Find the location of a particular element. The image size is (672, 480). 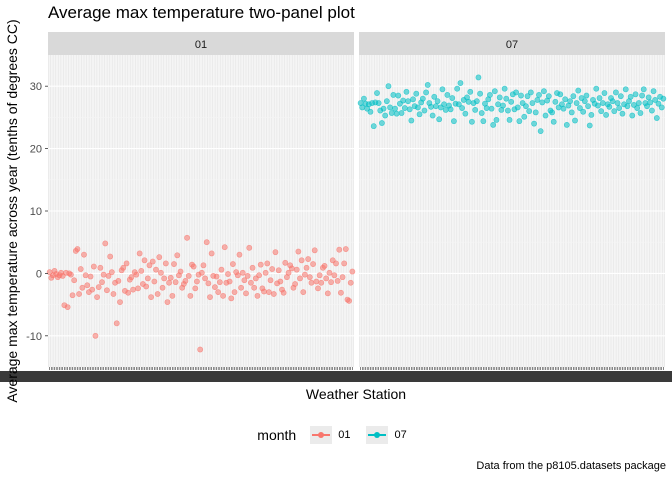

legend-item-07: 07 is located at coordinates (386, 435).